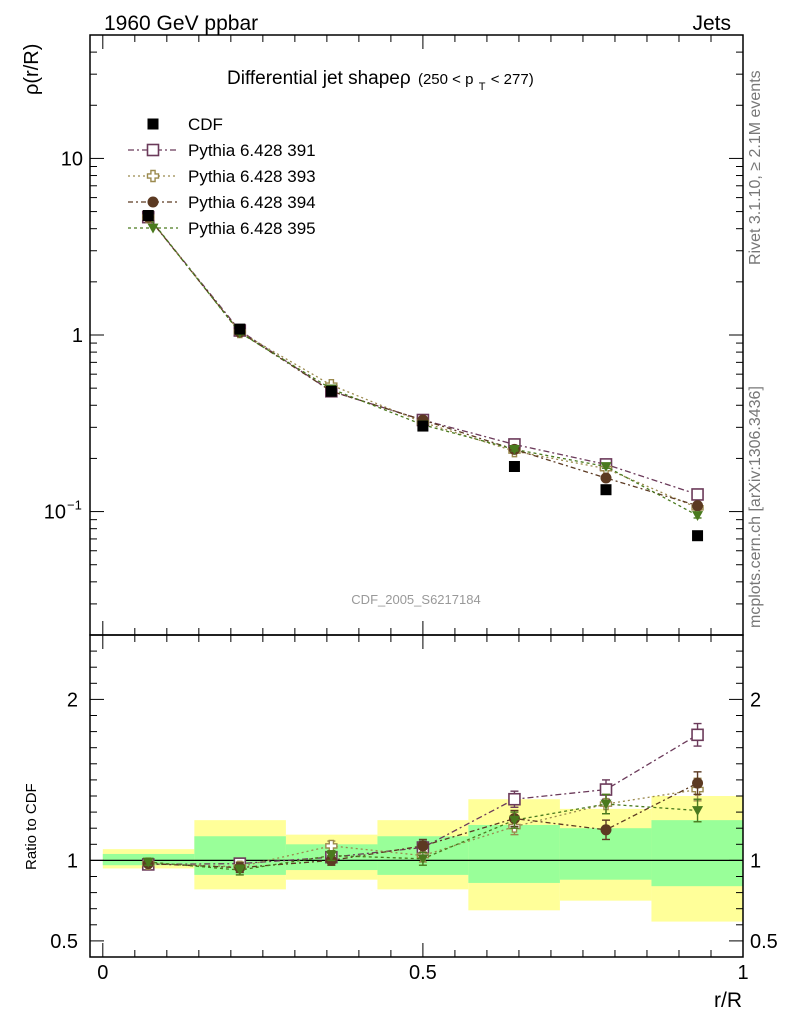 The image size is (786, 1024). What do you see at coordinates (185, 124) in the screenshot?
I see `legend-entry: CDF` at bounding box center [185, 124].